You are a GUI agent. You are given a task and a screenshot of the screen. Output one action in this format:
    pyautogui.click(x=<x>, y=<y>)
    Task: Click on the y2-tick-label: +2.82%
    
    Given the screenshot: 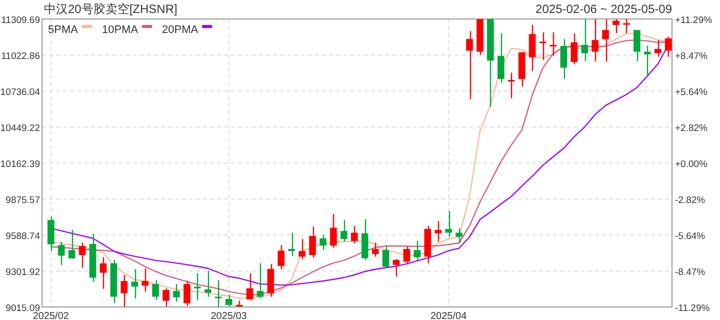 What is the action you would take?
    pyautogui.click(x=691, y=128)
    